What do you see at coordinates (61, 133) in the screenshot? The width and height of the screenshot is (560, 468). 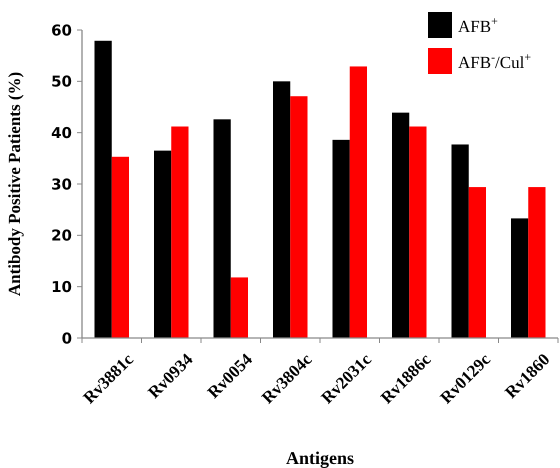 I see `y-tick-label: 40` at bounding box center [61, 133].